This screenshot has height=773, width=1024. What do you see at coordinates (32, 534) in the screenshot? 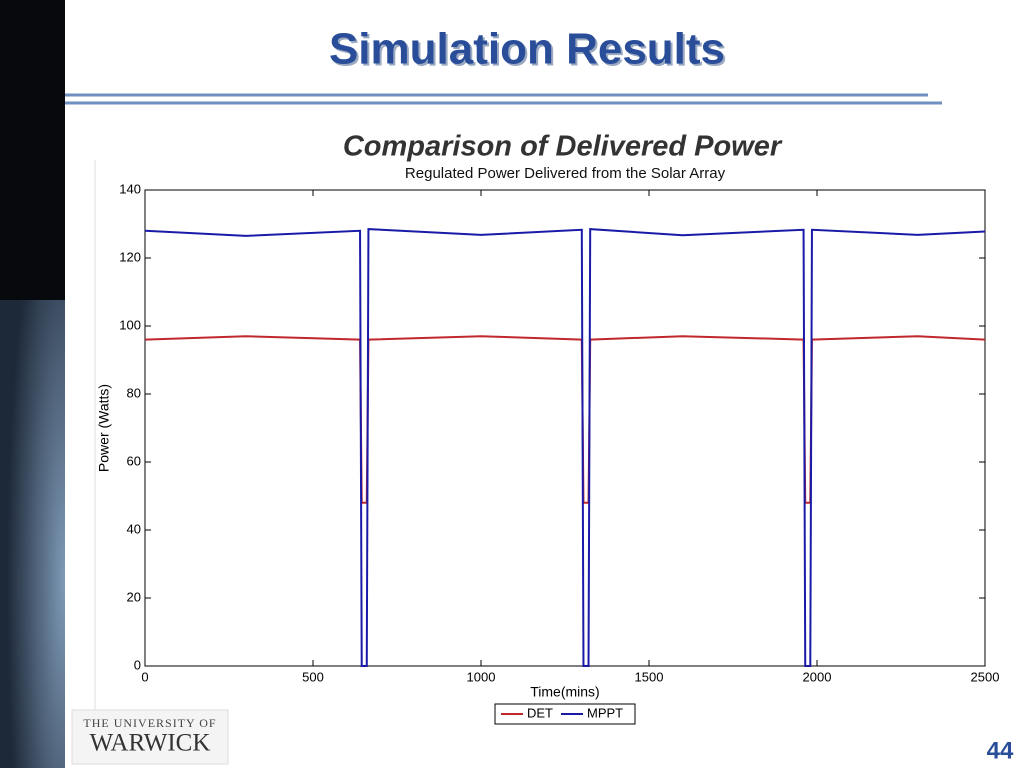
I see `moon-image` at bounding box center [32, 534].